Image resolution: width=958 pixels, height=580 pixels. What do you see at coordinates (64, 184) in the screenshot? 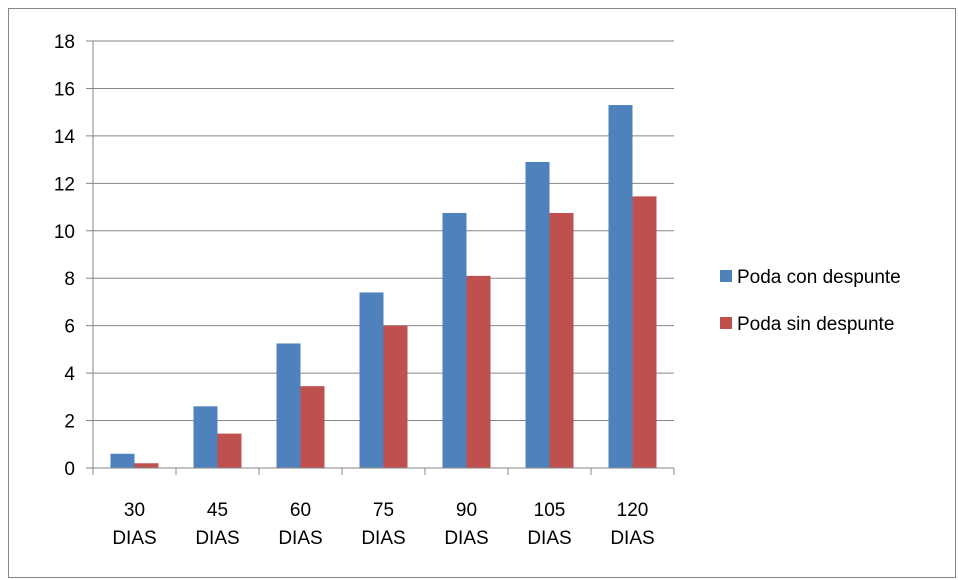
I see `y-tick-label: 12` at bounding box center [64, 184].